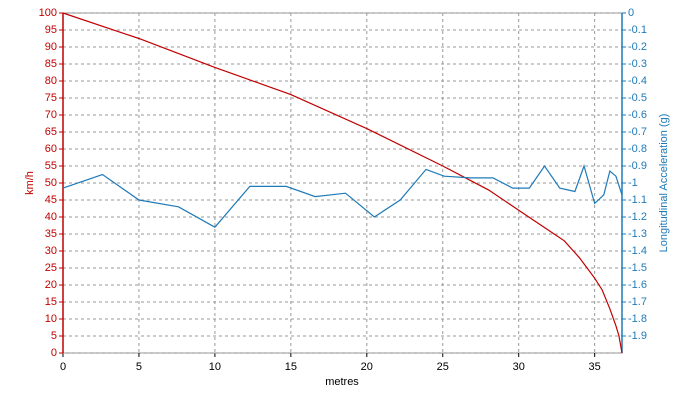 The width and height of the screenshot is (700, 400). What do you see at coordinates (443, 367) in the screenshot?
I see `x-tick-label: 25` at bounding box center [443, 367].